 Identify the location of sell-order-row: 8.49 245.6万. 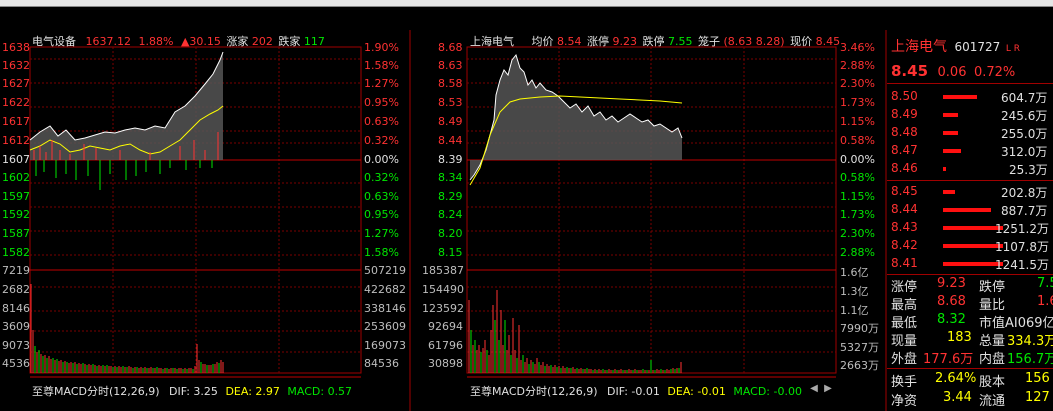
(970, 115).